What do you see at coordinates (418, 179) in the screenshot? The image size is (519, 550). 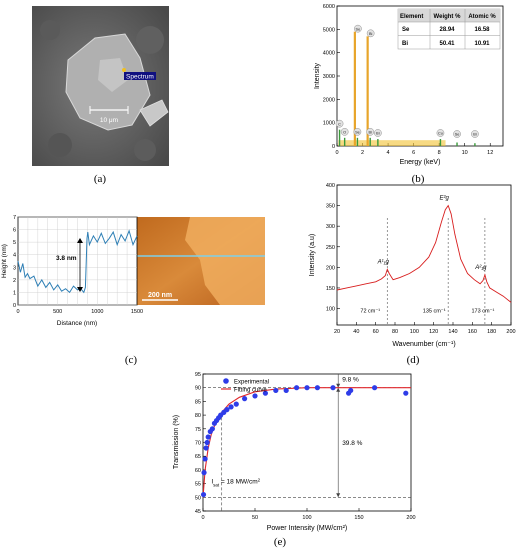 I see `panel-label-b: (b)` at bounding box center [418, 179].